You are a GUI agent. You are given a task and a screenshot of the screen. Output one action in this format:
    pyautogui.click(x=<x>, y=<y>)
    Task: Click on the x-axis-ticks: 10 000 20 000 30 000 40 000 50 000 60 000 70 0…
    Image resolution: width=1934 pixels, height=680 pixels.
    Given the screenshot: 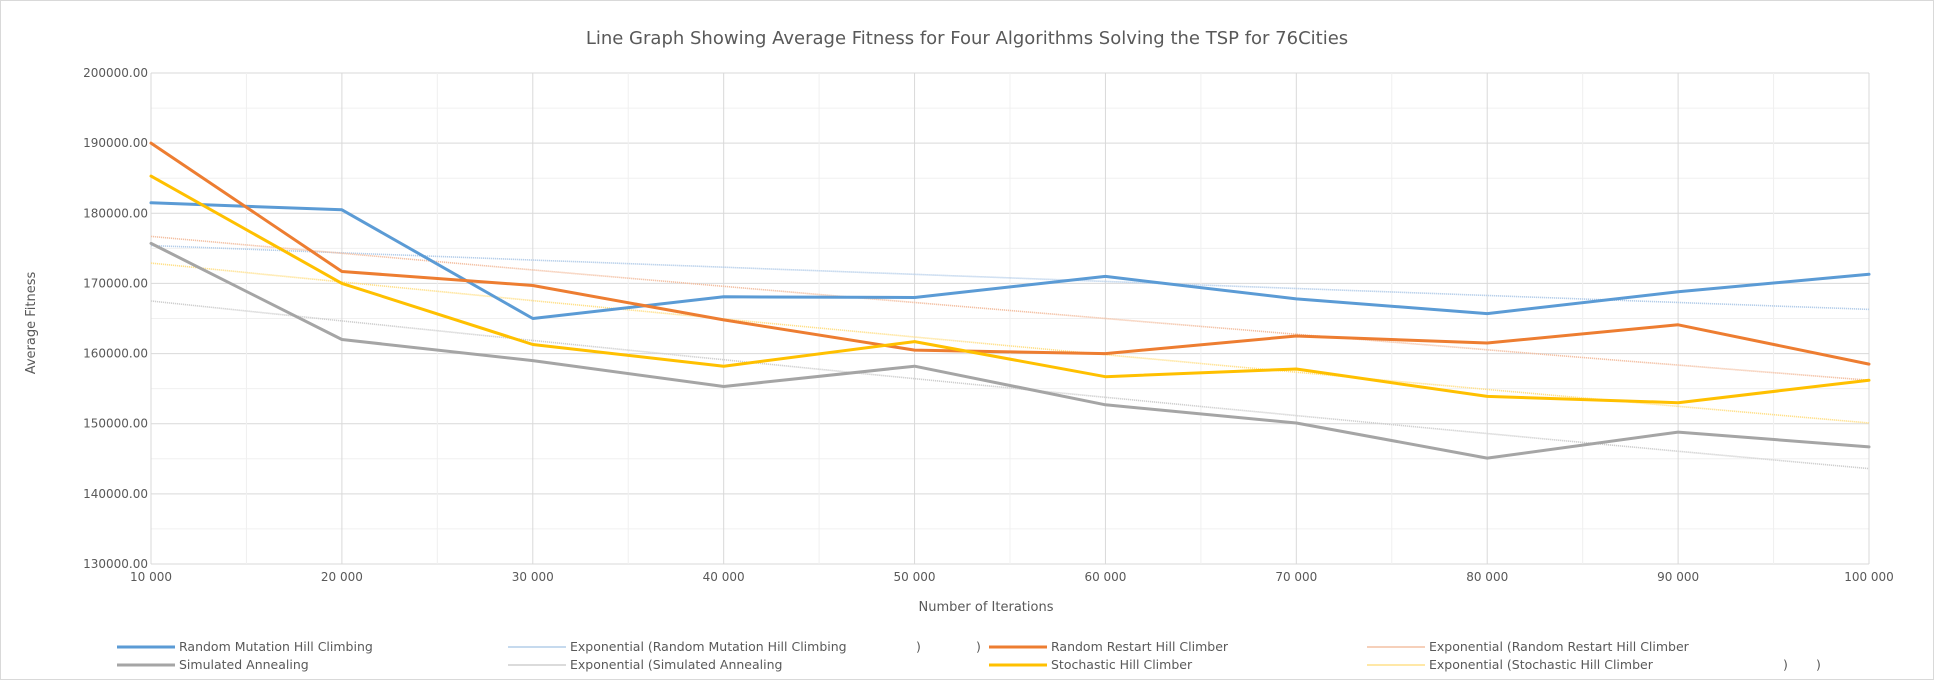 What is the action you would take?
    pyautogui.click(x=1012, y=577)
    